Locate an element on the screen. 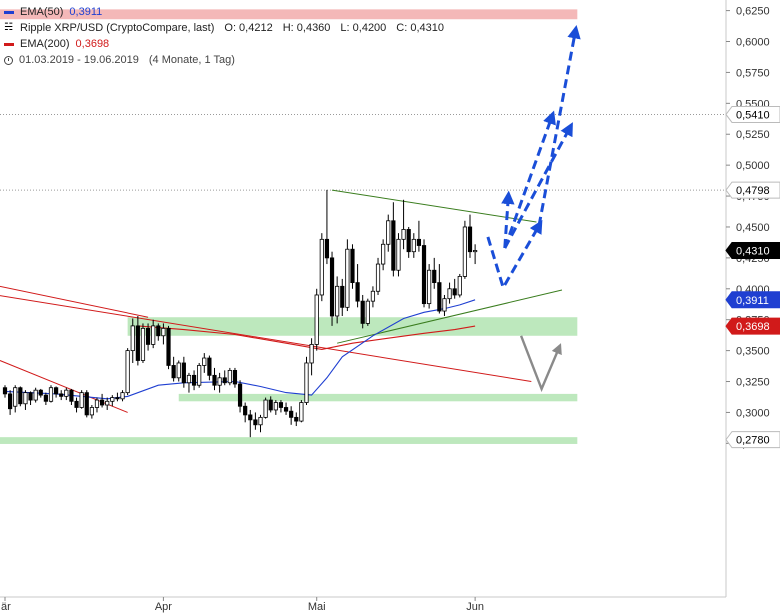 The width and height of the screenshot is (780, 616). ema200-line is located at coordinates (306, 337).